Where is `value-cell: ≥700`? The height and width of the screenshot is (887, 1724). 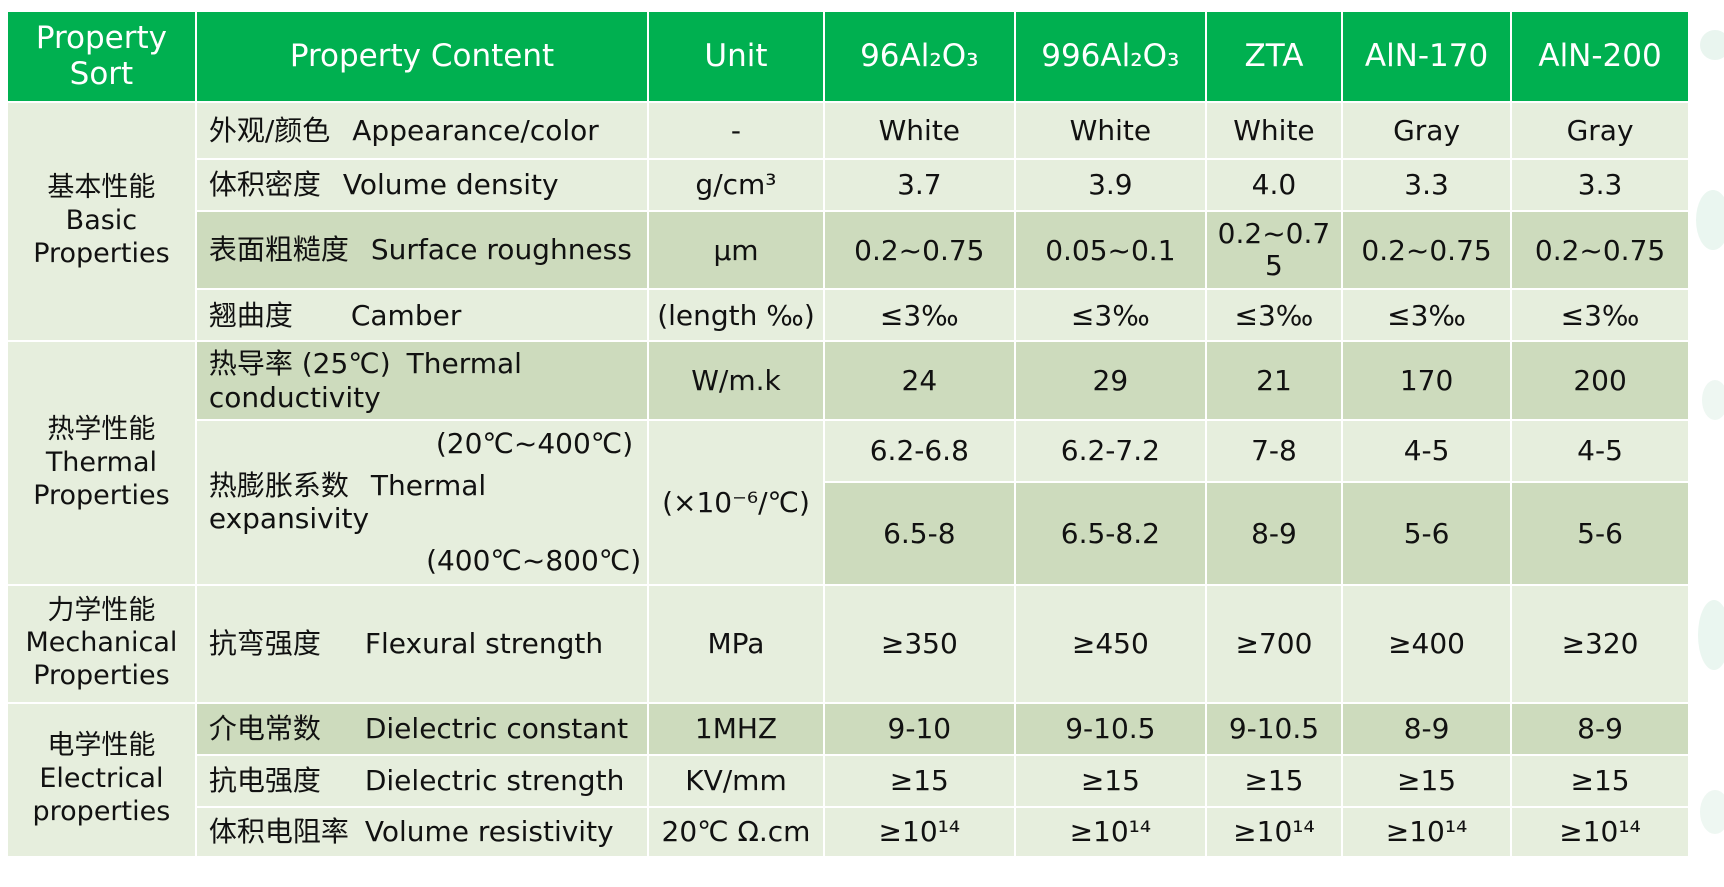 value-cell: ≥700 is located at coordinates (1274, 644).